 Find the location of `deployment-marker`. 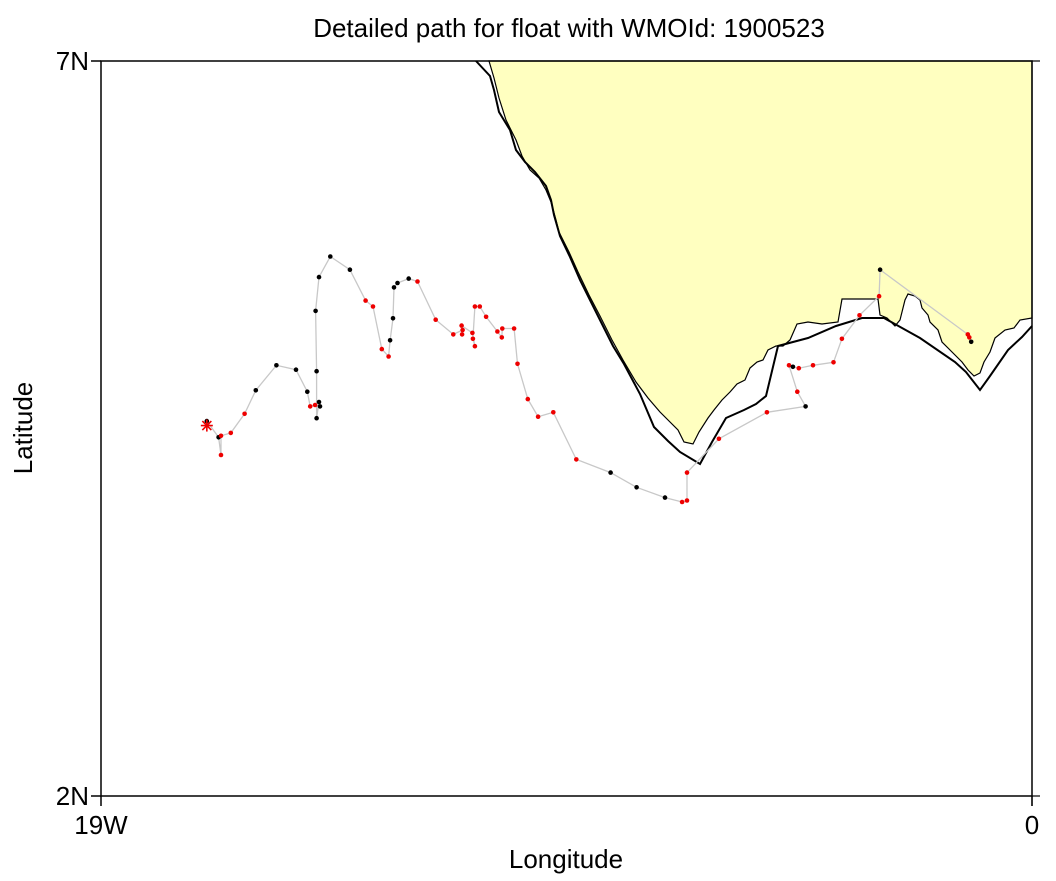

deployment-marker is located at coordinates (206, 425).